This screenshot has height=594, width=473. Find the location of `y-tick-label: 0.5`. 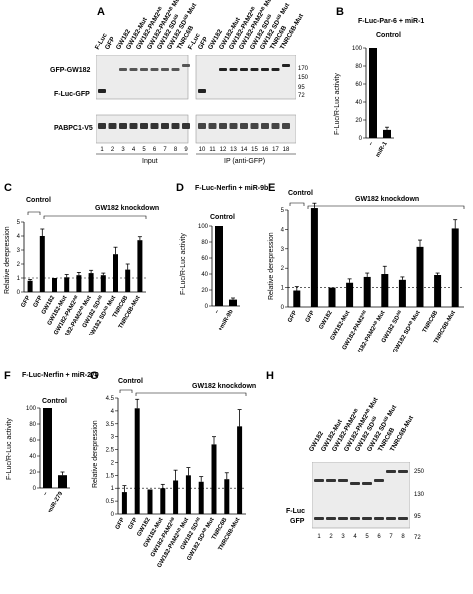

y-tick-label: 0.5 is located at coordinates (110, 502).